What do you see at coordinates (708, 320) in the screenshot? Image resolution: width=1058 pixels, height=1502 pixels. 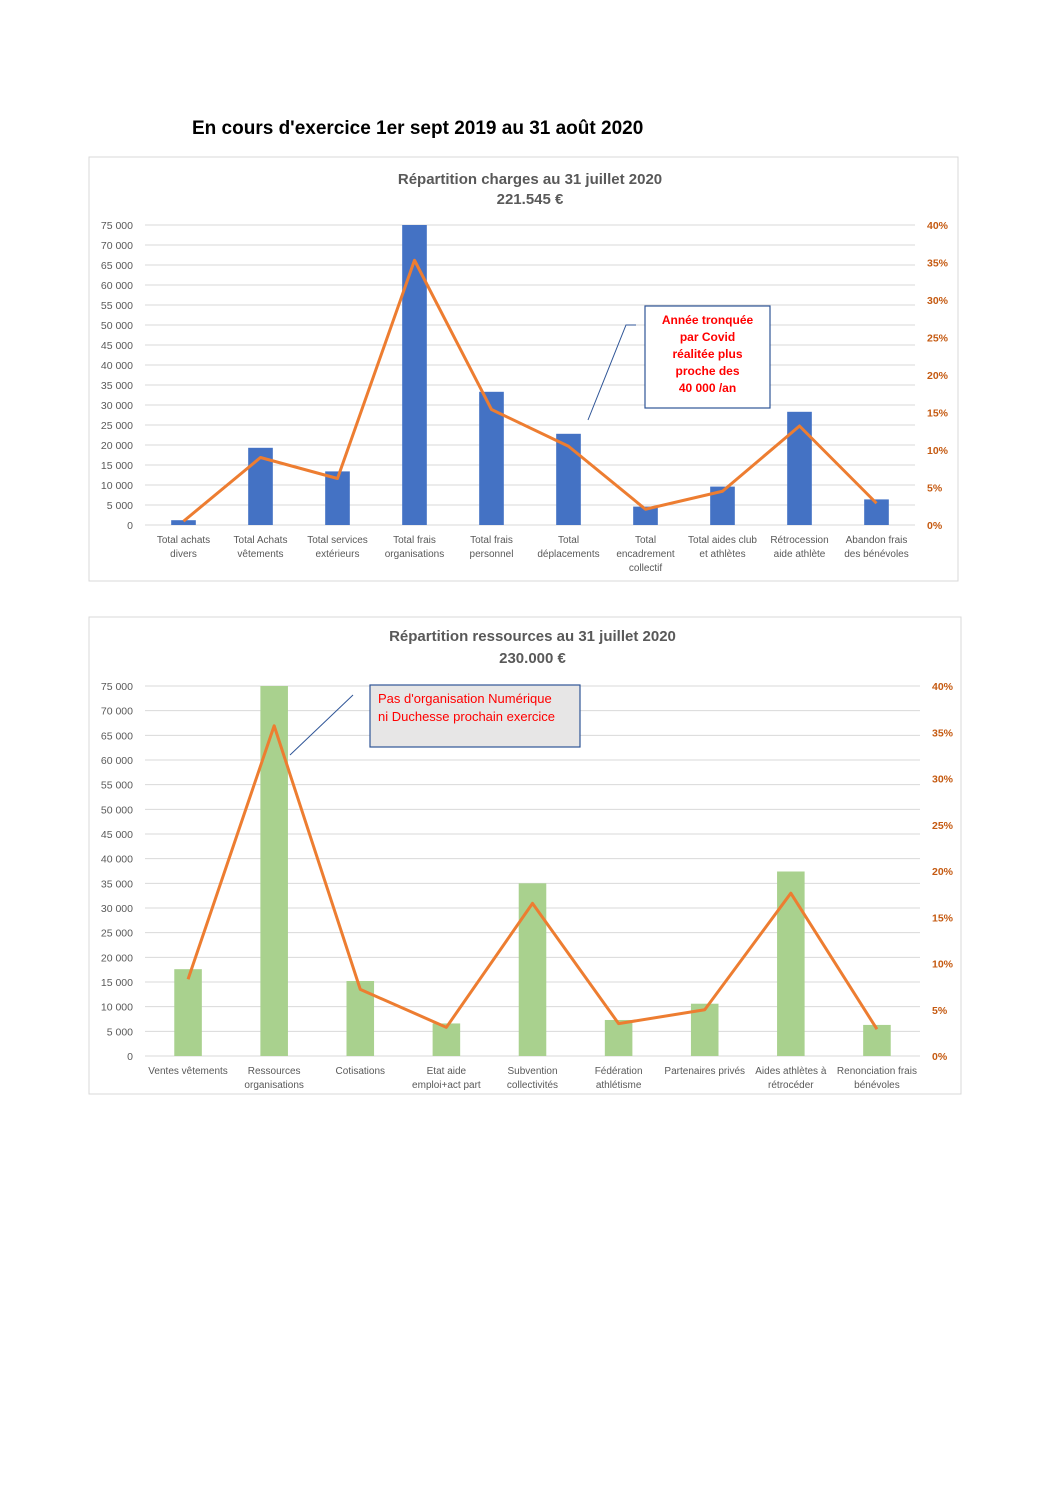 I see `annotation-text: Année tronquée` at bounding box center [708, 320].